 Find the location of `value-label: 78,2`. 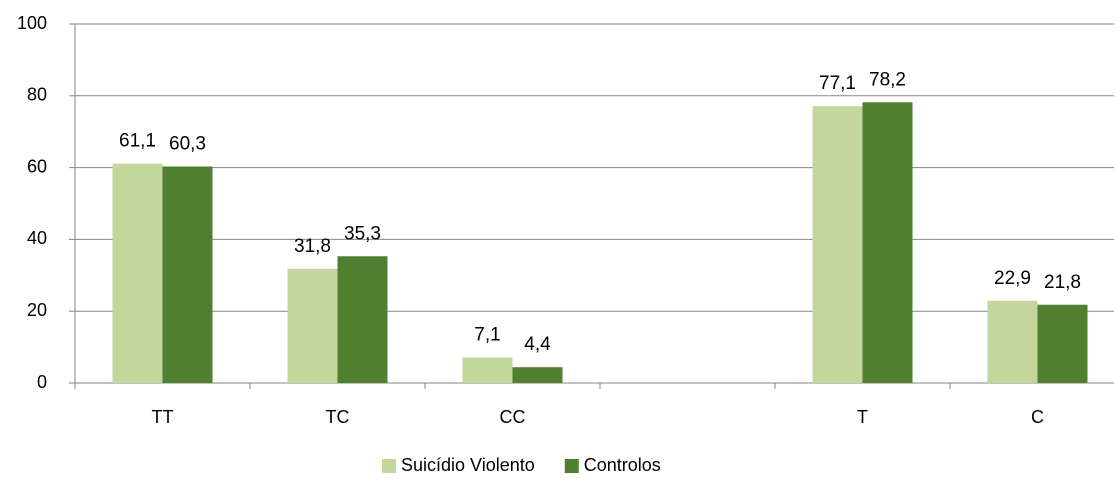

value-label: 78,2 is located at coordinates (887, 79).